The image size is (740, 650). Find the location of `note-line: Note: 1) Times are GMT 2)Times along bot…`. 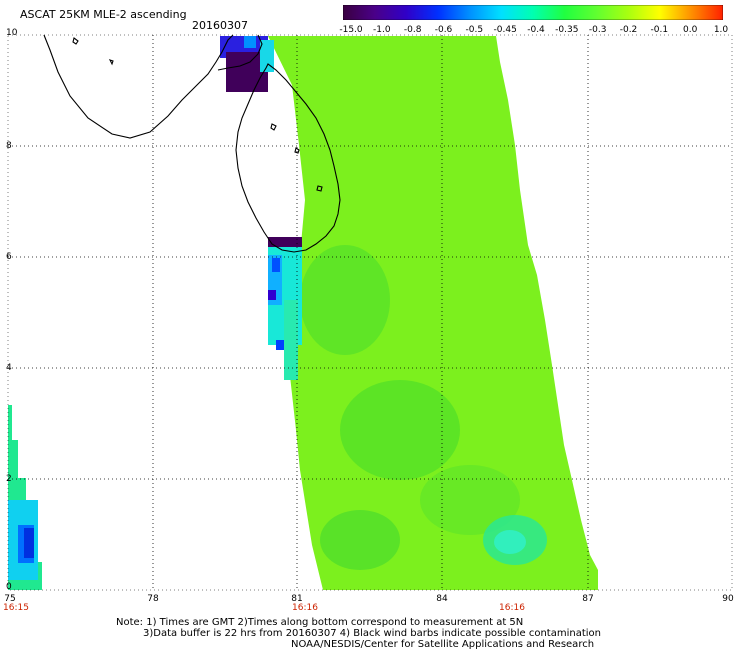

note-line: Note: 1) Times are GMT 2)Times along bot… is located at coordinates (320, 622).